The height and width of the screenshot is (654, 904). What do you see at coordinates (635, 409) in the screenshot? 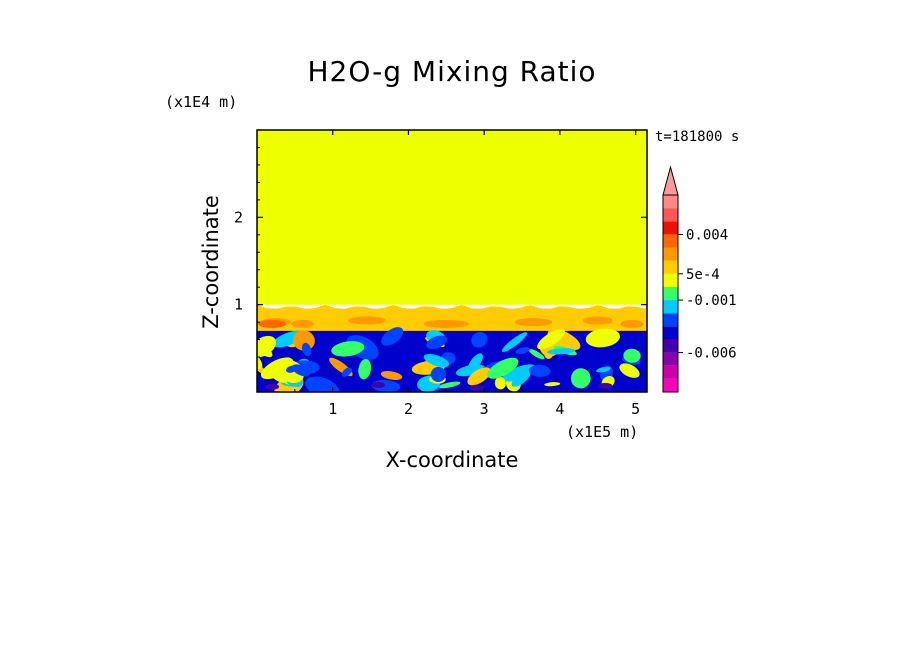
I see `x-tick-label: 5` at bounding box center [635, 409].